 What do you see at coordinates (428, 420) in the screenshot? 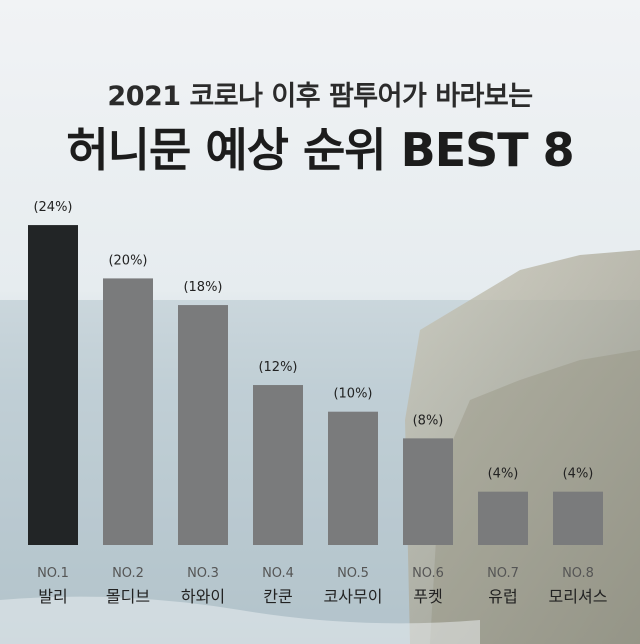
I see `value-label-6: (8%)` at bounding box center [428, 420].